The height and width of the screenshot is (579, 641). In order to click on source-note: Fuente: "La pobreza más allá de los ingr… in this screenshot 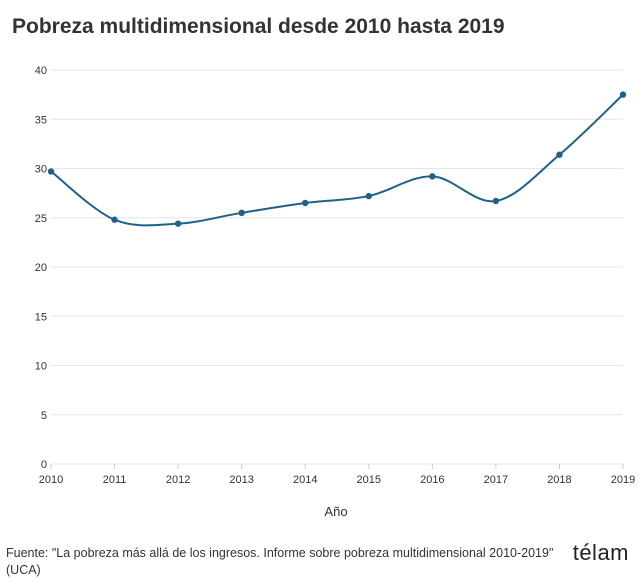, I will do `click(280, 561)`.